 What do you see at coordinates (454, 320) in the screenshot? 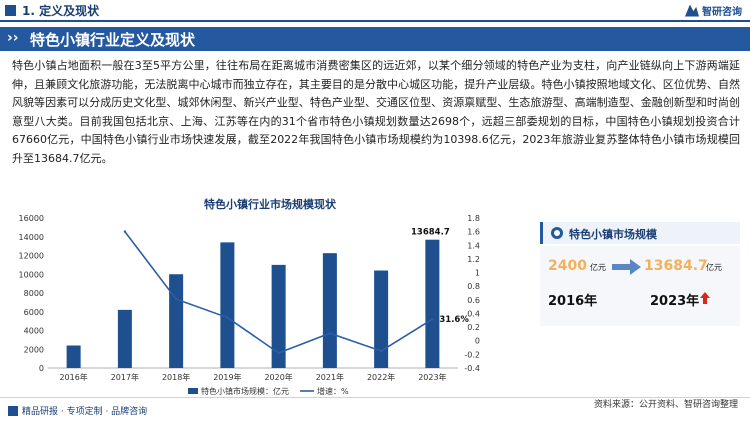
I see `line-data-label: 31.6%` at bounding box center [454, 320].